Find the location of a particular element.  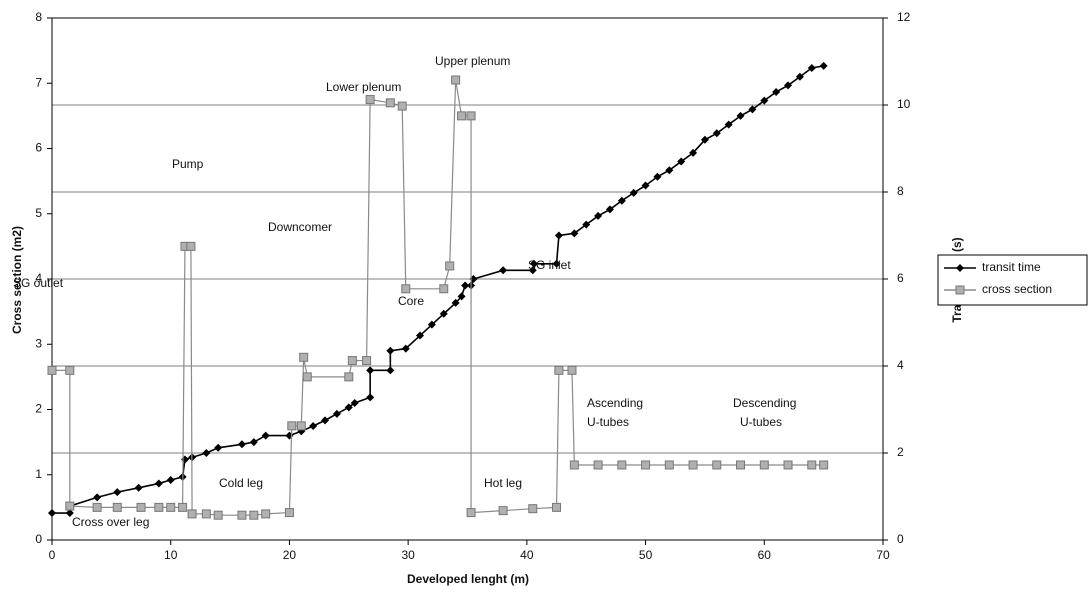

y-tick-label: 1 is located at coordinates (38, 474).